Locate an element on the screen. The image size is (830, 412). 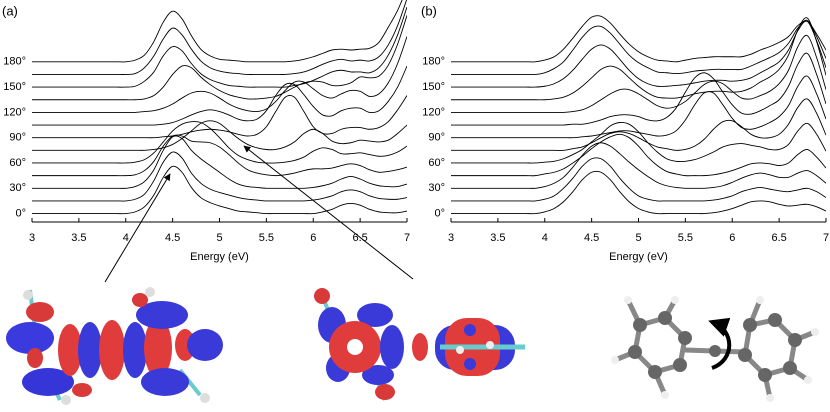
orbital-render-middle is located at coordinates (419, 344).